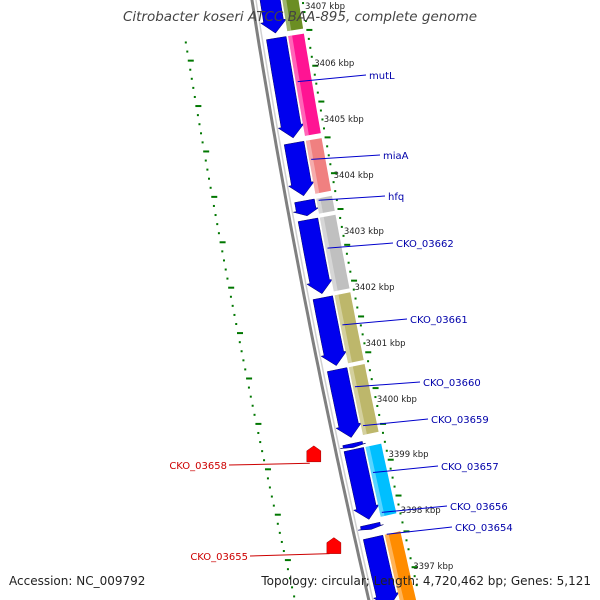 This screenshot has width=600, height=600. What do you see at coordinates (289, 555) in the screenshot?
I see `reverse-gene-leader` at bounding box center [289, 555].